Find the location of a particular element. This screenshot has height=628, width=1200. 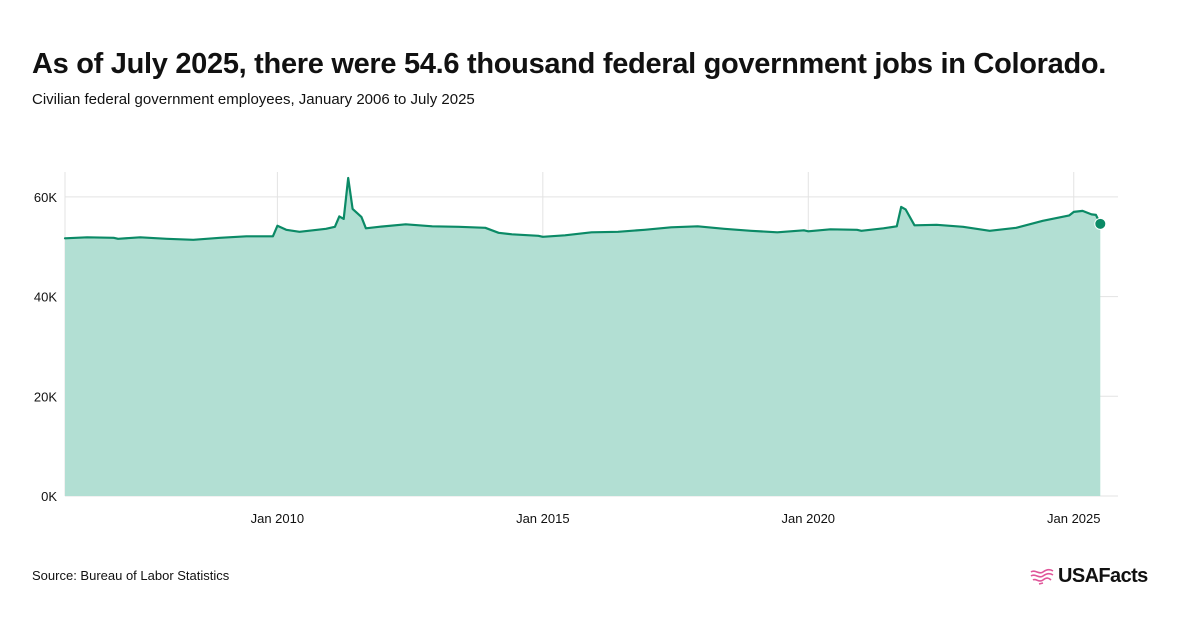

line-layer is located at coordinates (585, 208).